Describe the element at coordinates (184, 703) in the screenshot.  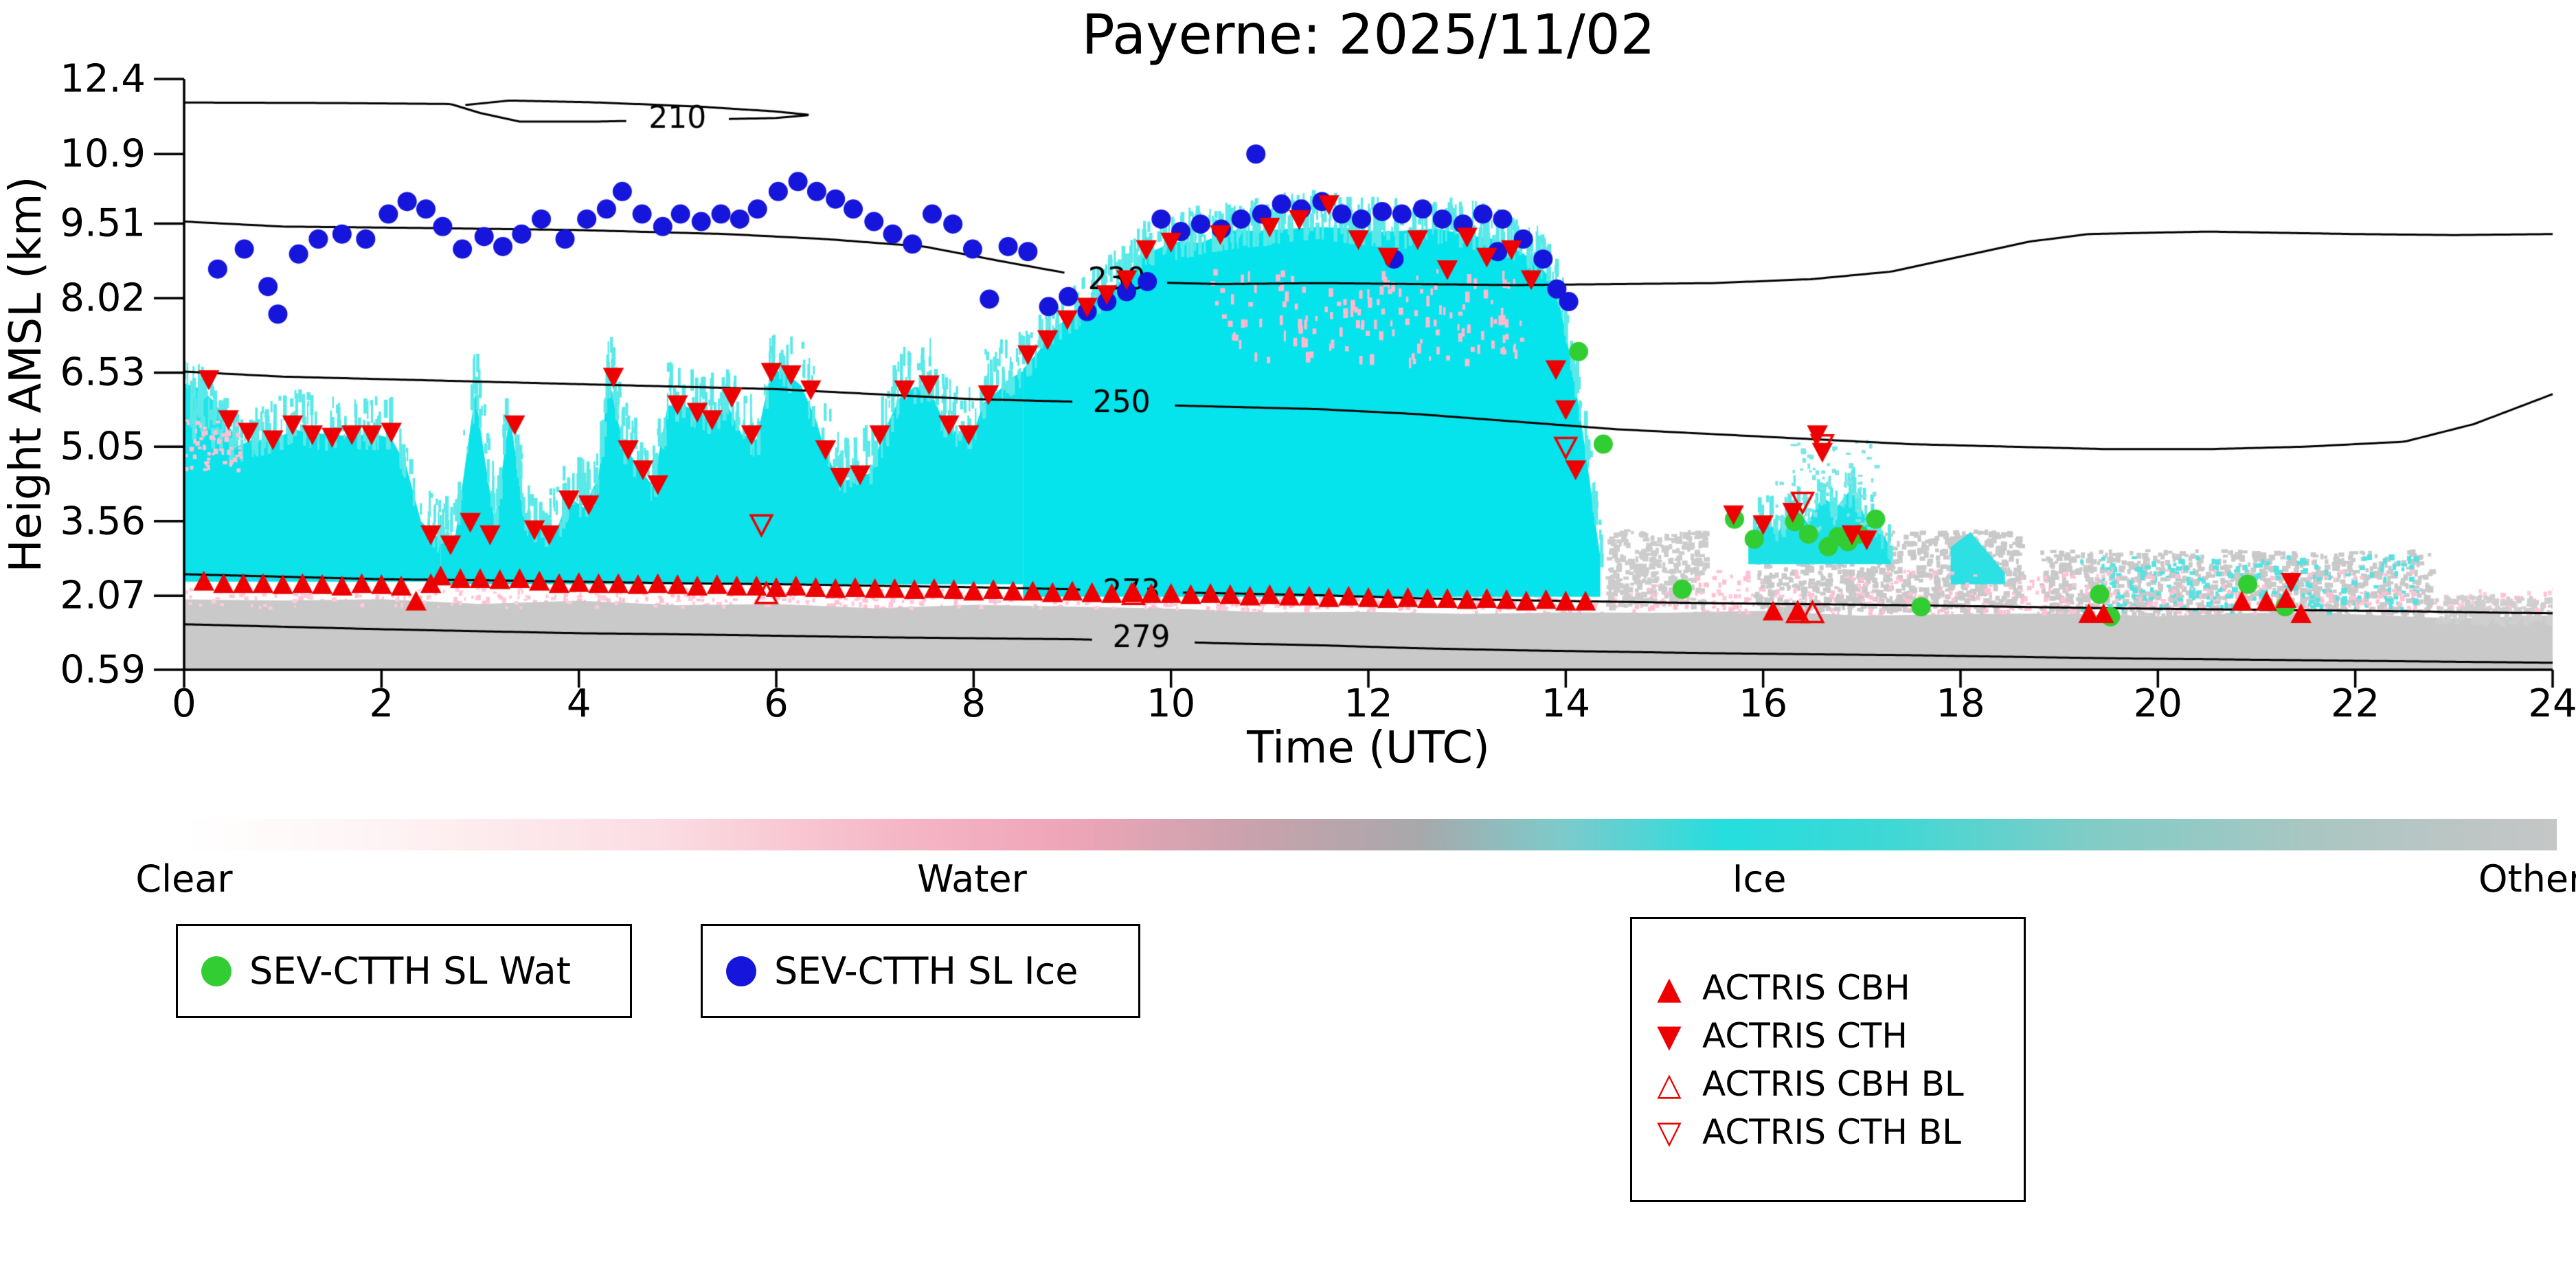
I see `x-tick-label: 0` at that location.